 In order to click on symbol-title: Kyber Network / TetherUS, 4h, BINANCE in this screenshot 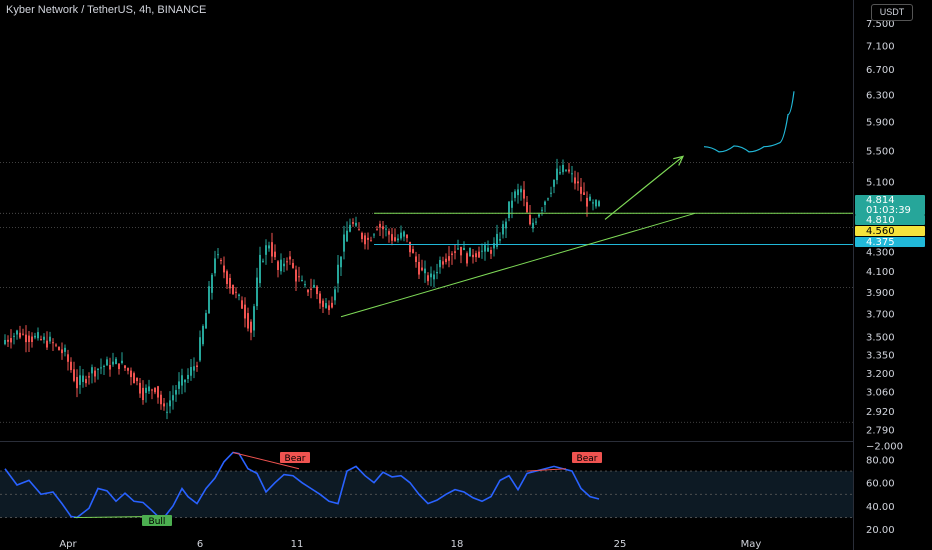, I will do `click(106, 10)`.